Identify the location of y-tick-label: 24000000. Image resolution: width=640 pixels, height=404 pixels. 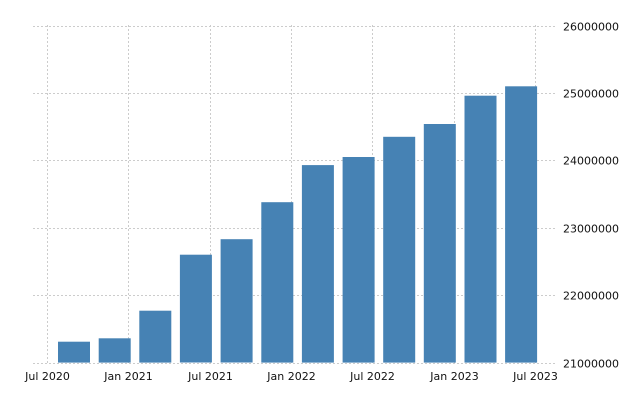
(591, 161).